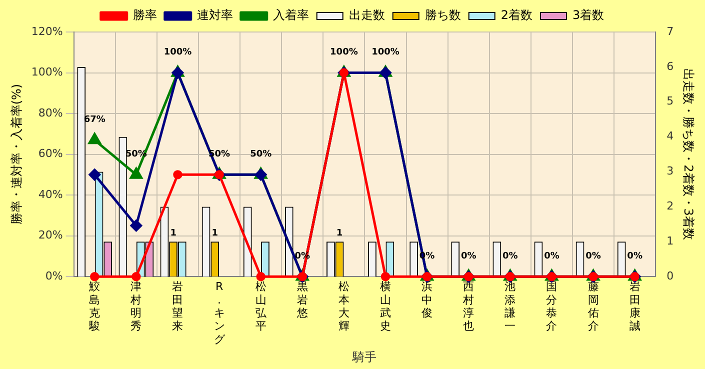 This screenshot has width=705, height=369. Describe the element at coordinates (670, 171) in the screenshot. I see `y2-tick-label: 3` at that location.